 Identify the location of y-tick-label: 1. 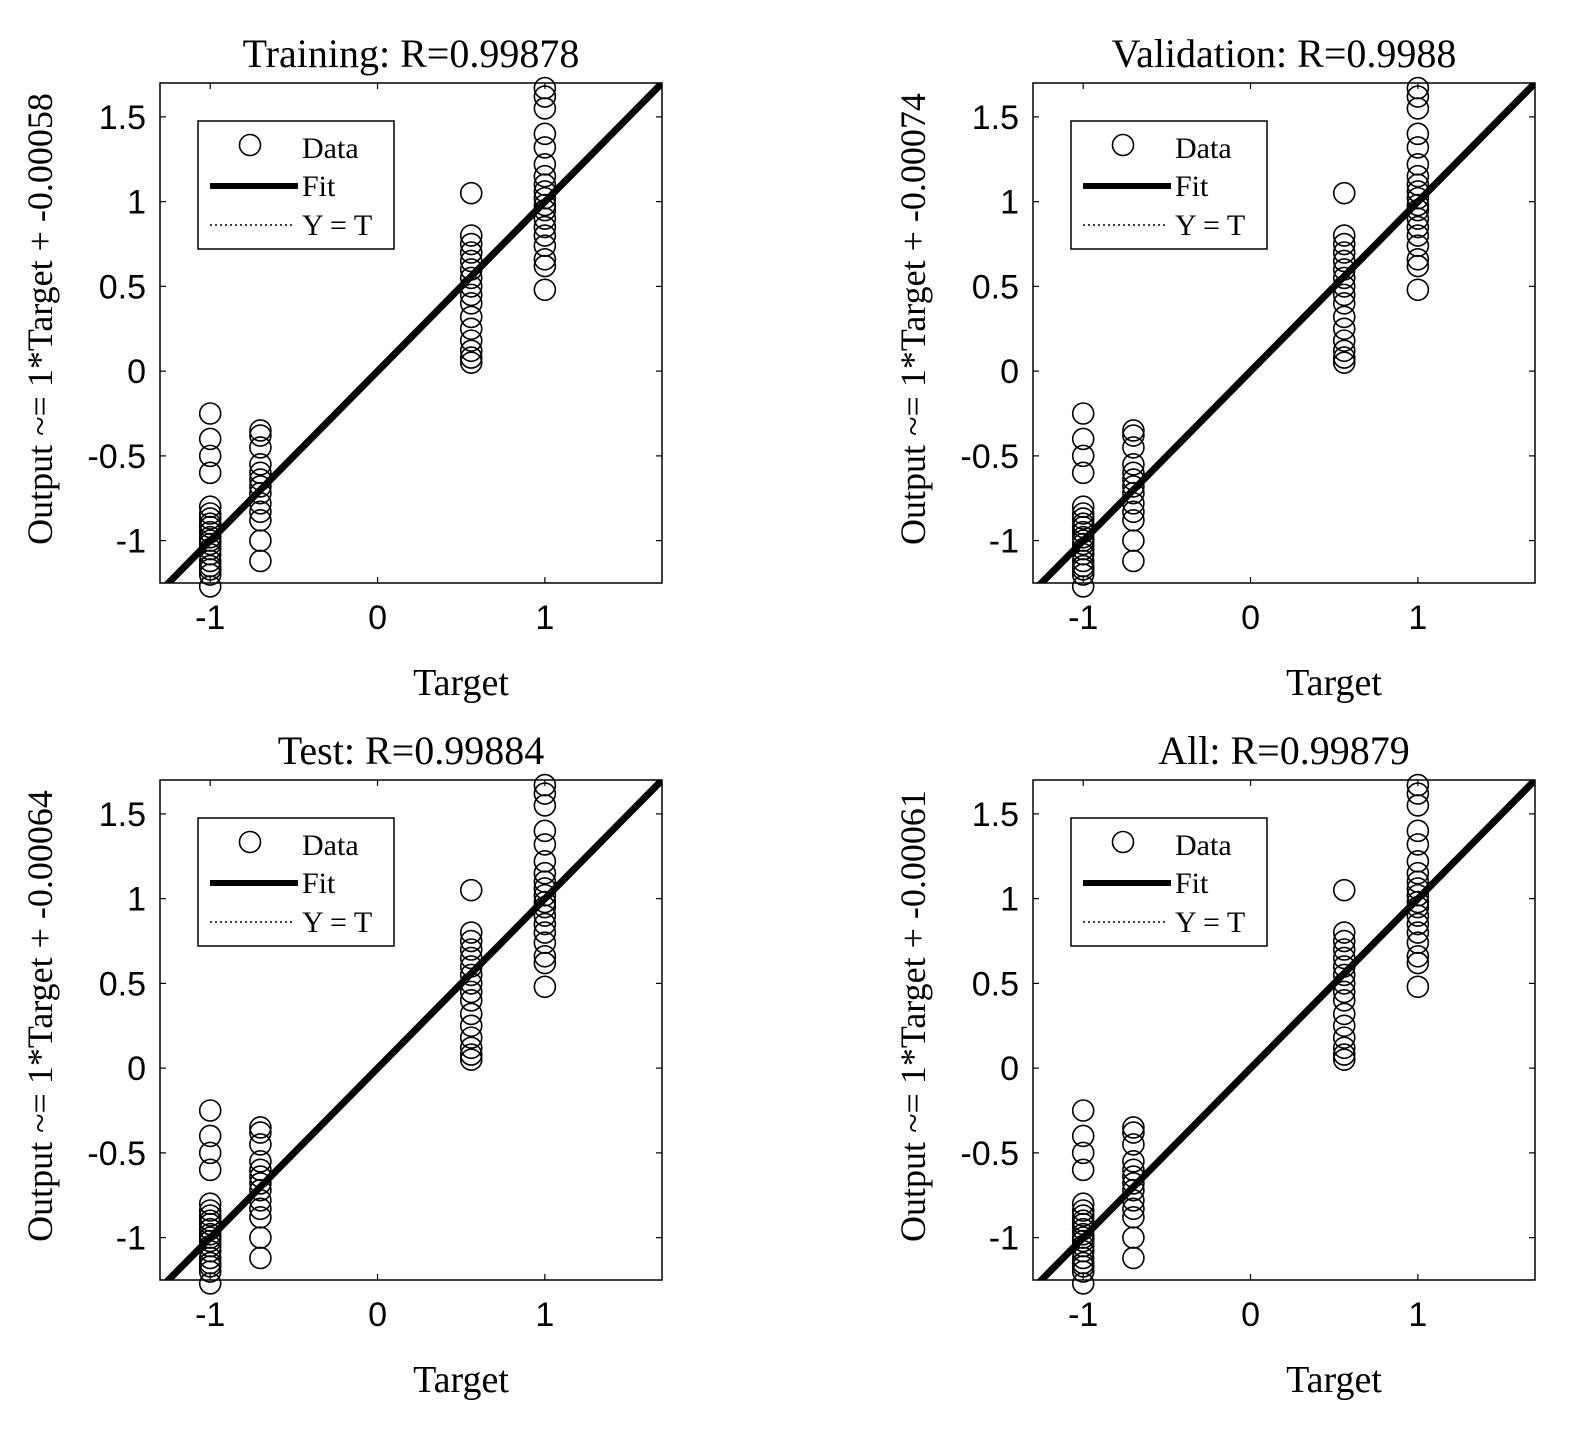
(1009, 900).